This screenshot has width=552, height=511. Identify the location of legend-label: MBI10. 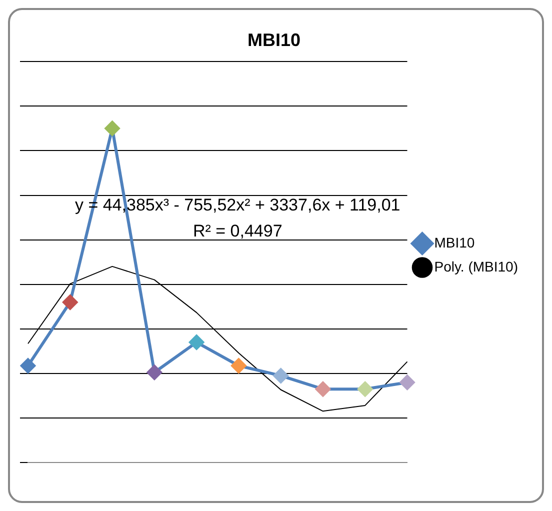
(454, 242).